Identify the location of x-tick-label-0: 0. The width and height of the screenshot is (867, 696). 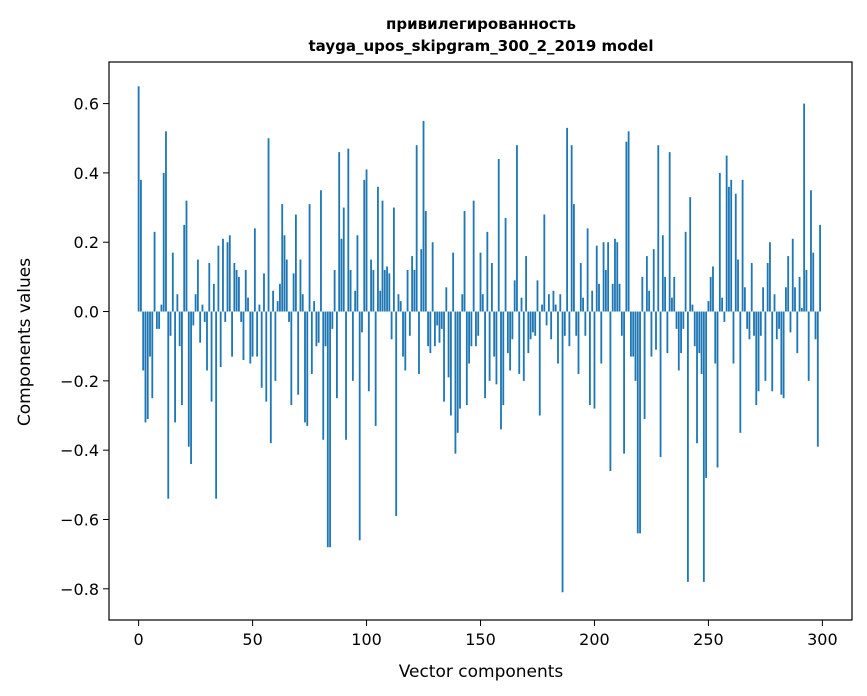
(139, 639).